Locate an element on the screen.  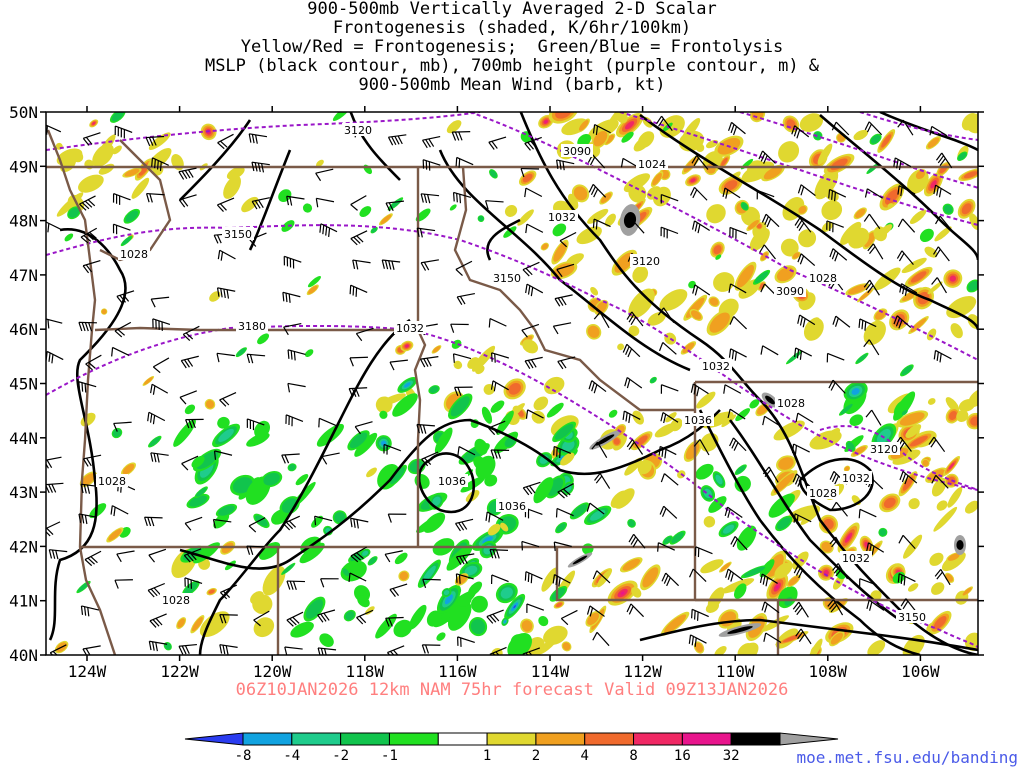
lat-label: 42N is located at coordinates (23, 546).